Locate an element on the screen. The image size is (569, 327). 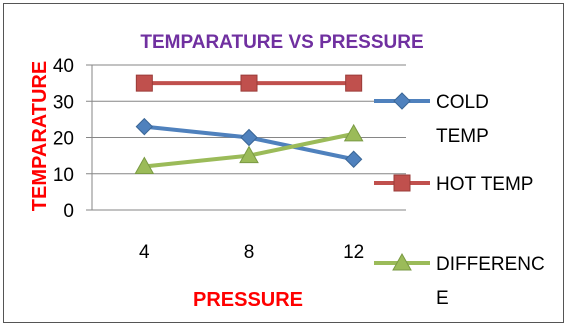
y-tick-label-10: 10 is located at coordinates (63, 175).